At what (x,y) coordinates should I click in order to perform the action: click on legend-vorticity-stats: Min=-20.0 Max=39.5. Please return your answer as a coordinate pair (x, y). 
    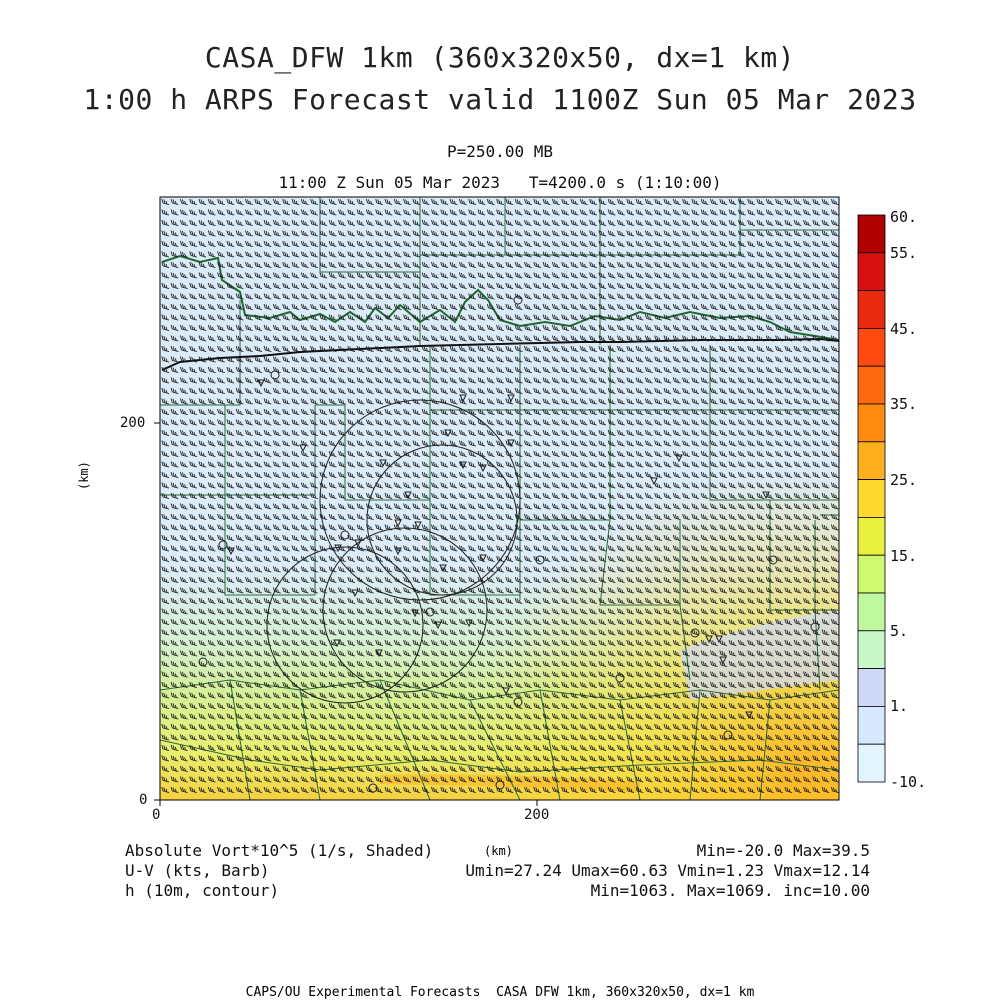
    Looking at the image, I should click on (783, 850).